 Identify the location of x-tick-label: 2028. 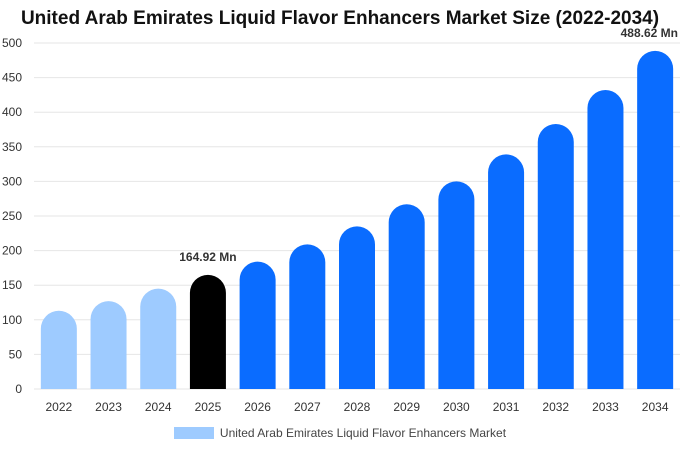
(357, 407).